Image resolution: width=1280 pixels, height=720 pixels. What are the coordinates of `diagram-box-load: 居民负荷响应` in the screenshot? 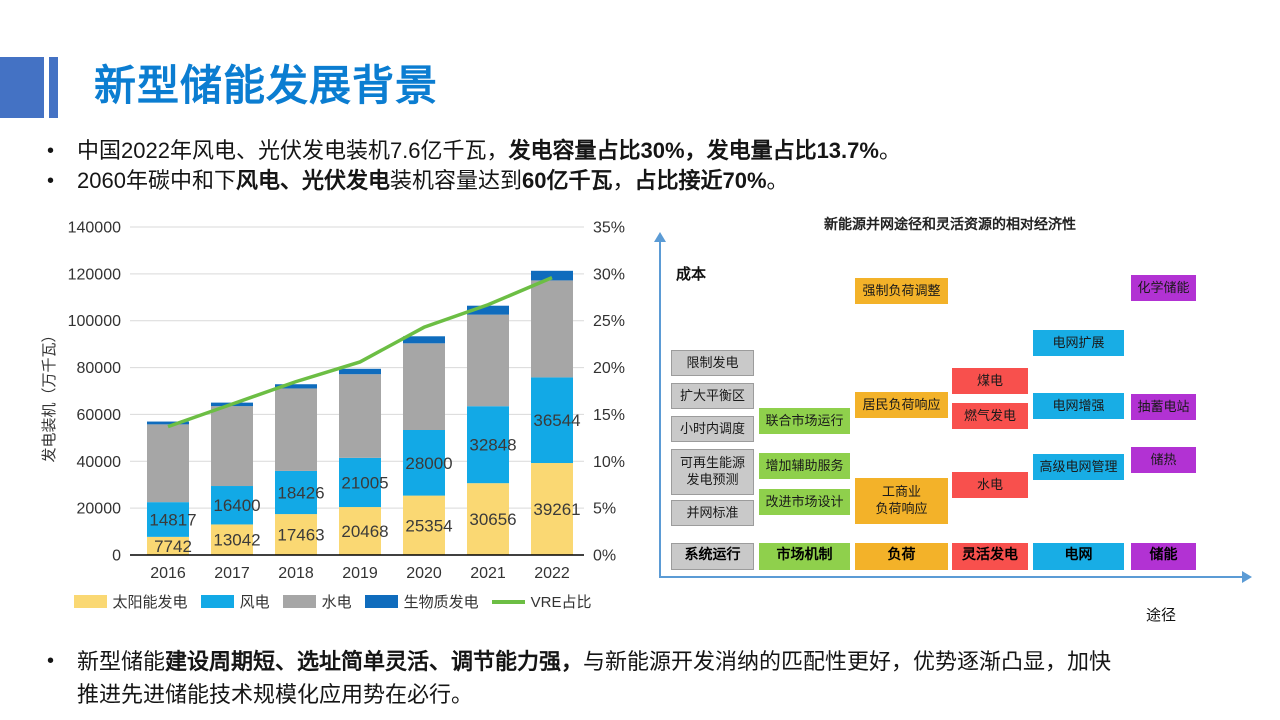 It's located at (901, 405).